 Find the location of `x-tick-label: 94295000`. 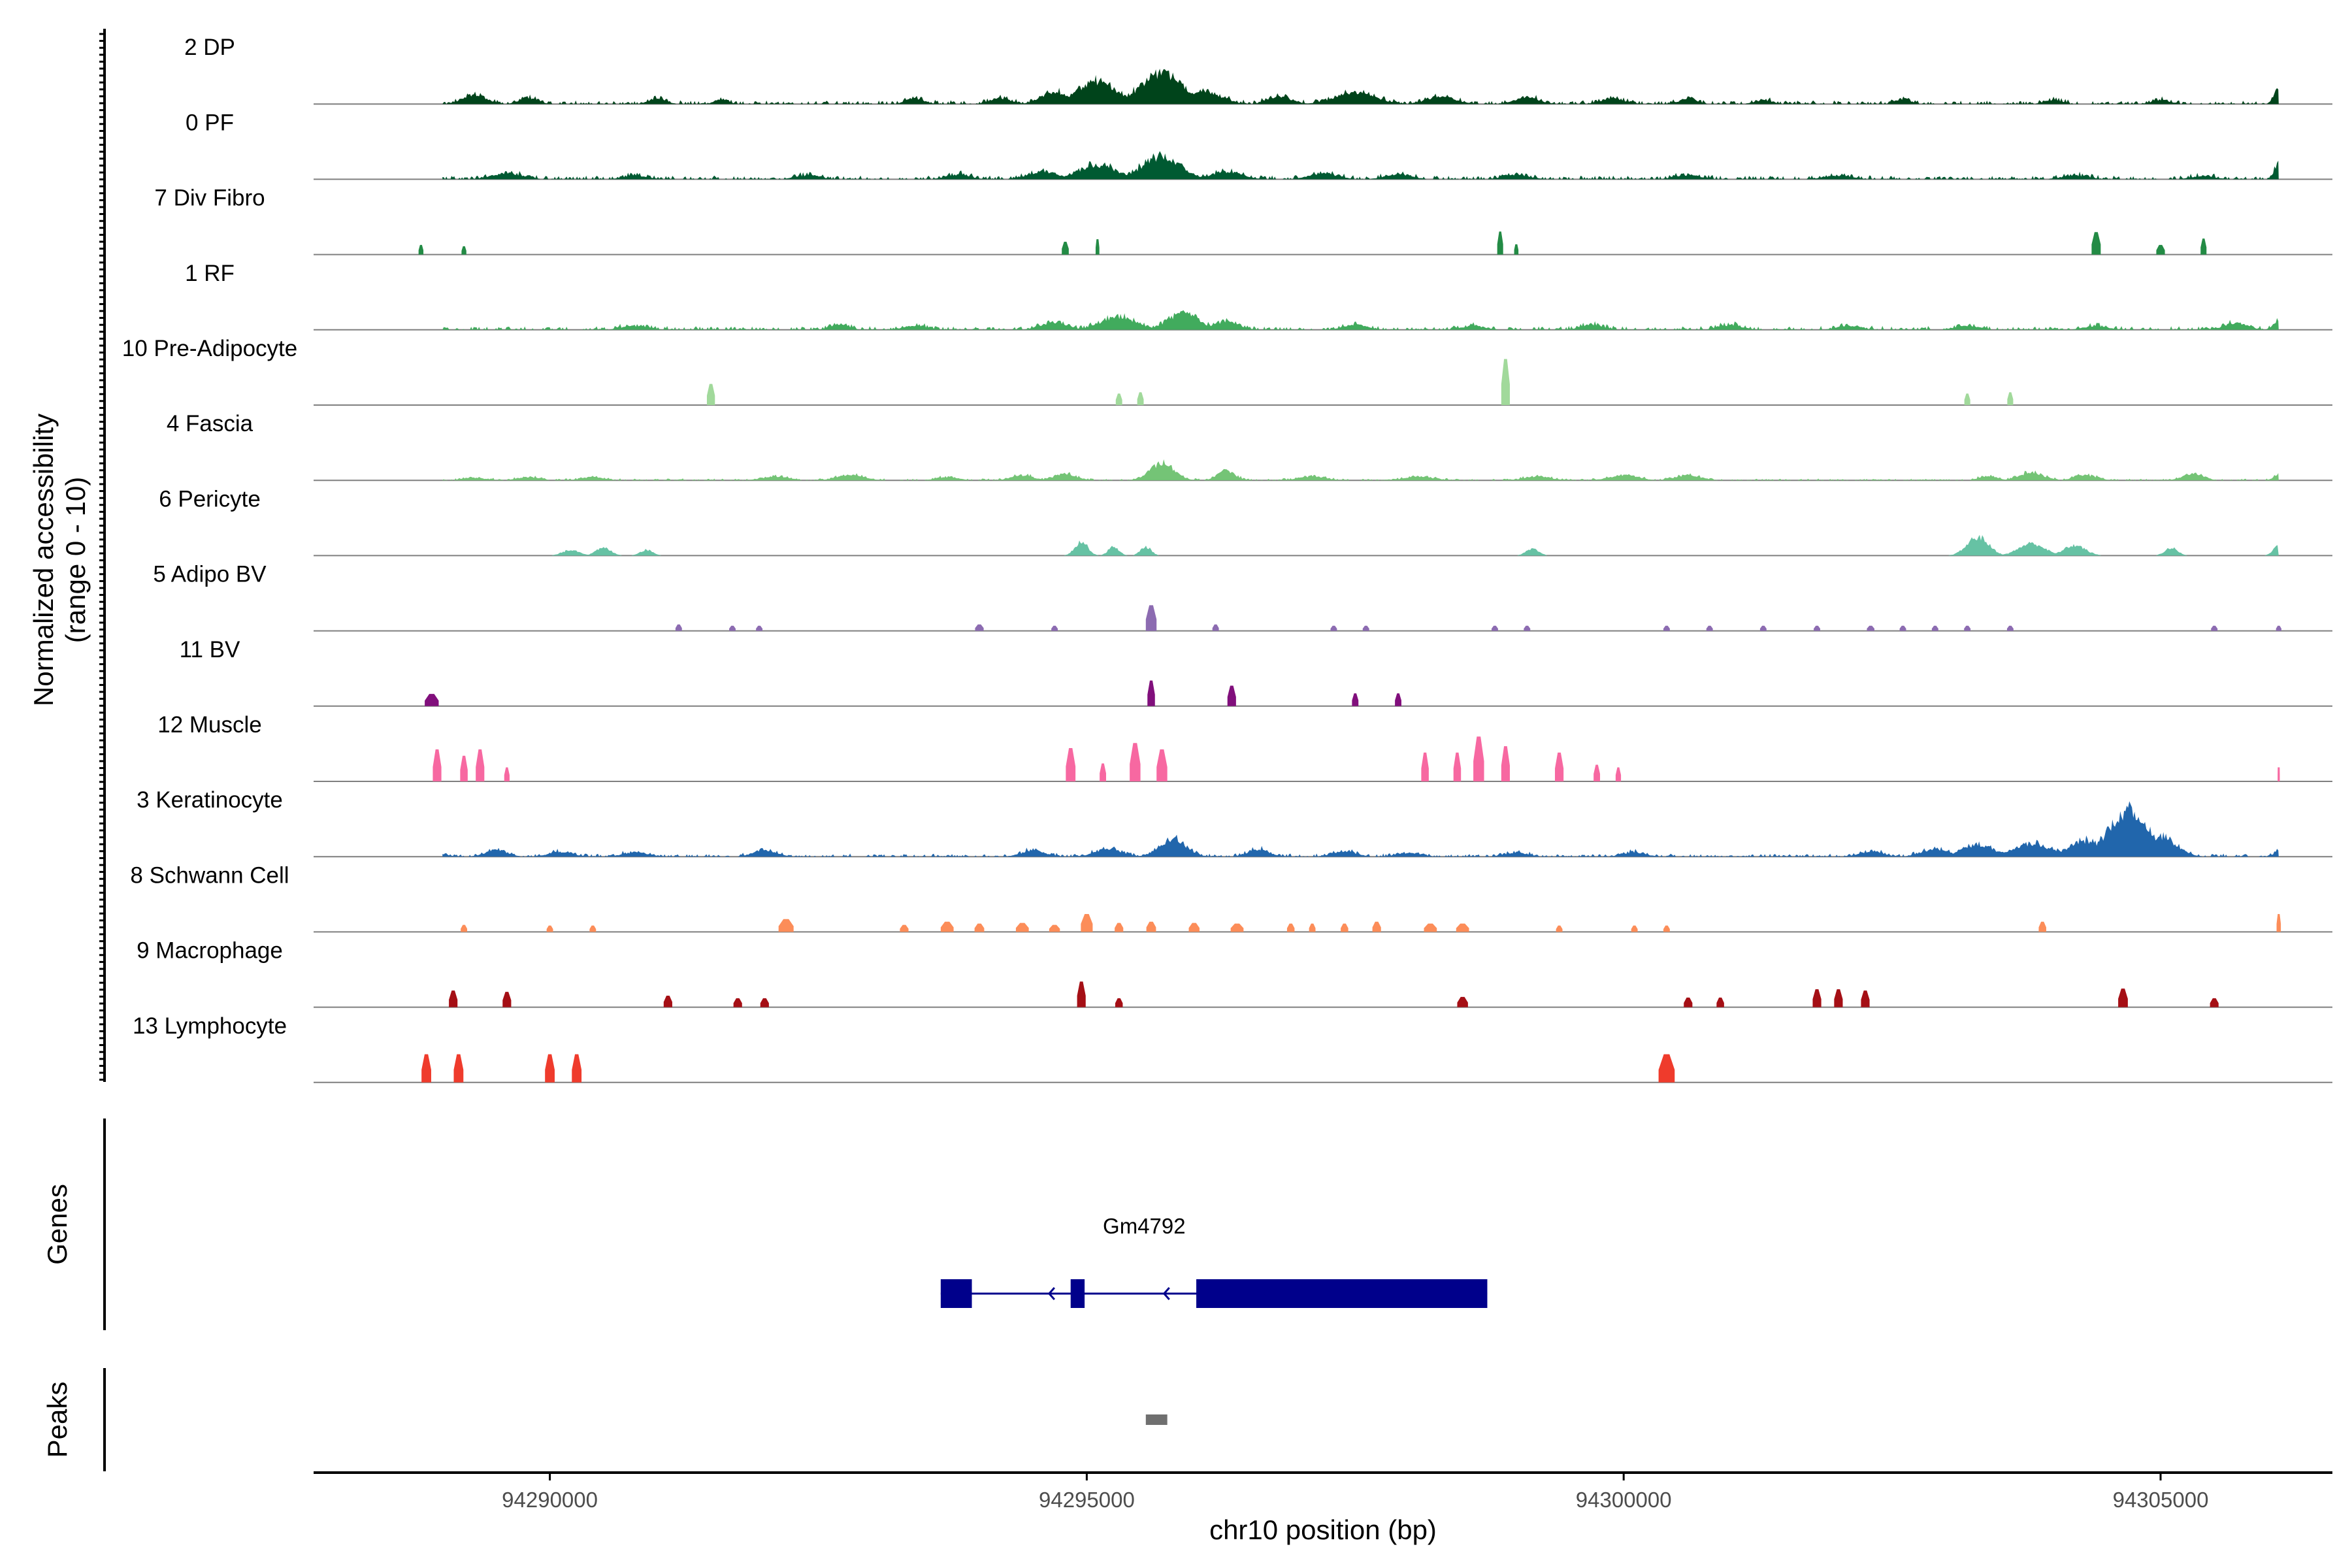

x-tick-label: 94295000 is located at coordinates (1087, 1500).